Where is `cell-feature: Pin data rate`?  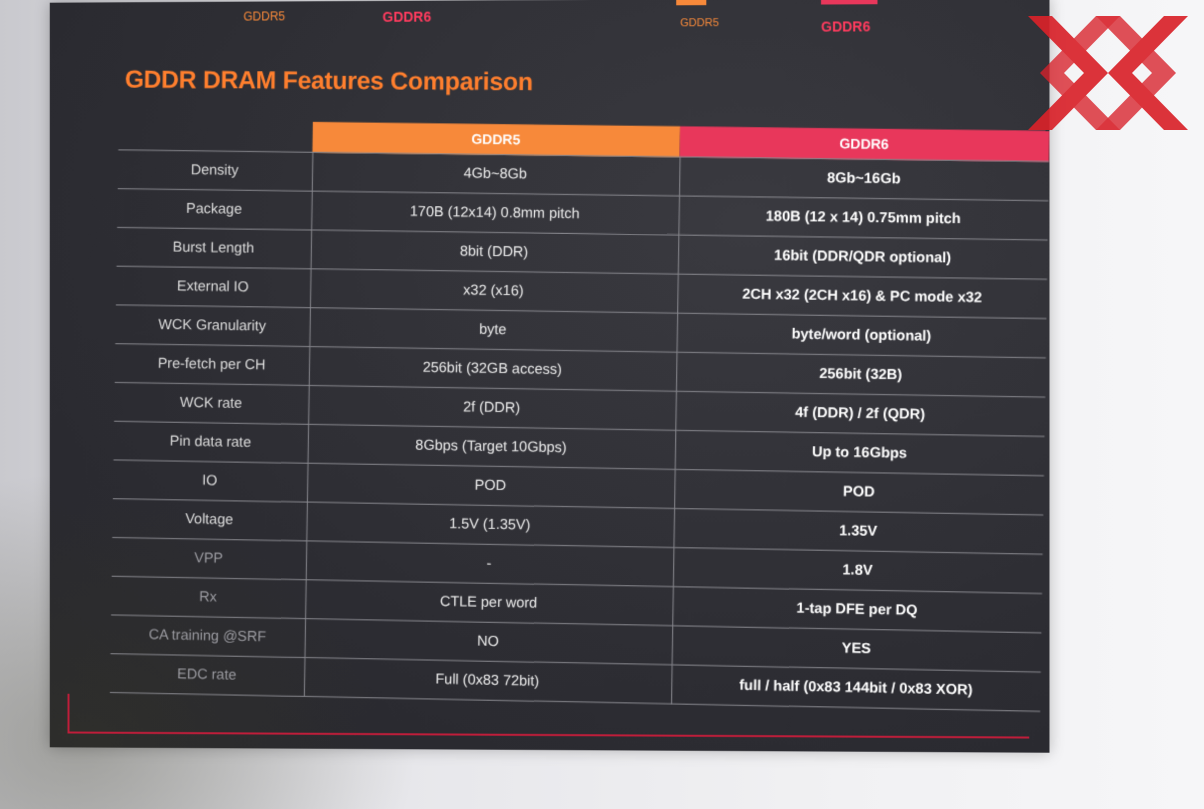
cell-feature: Pin data rate is located at coordinates (211, 442).